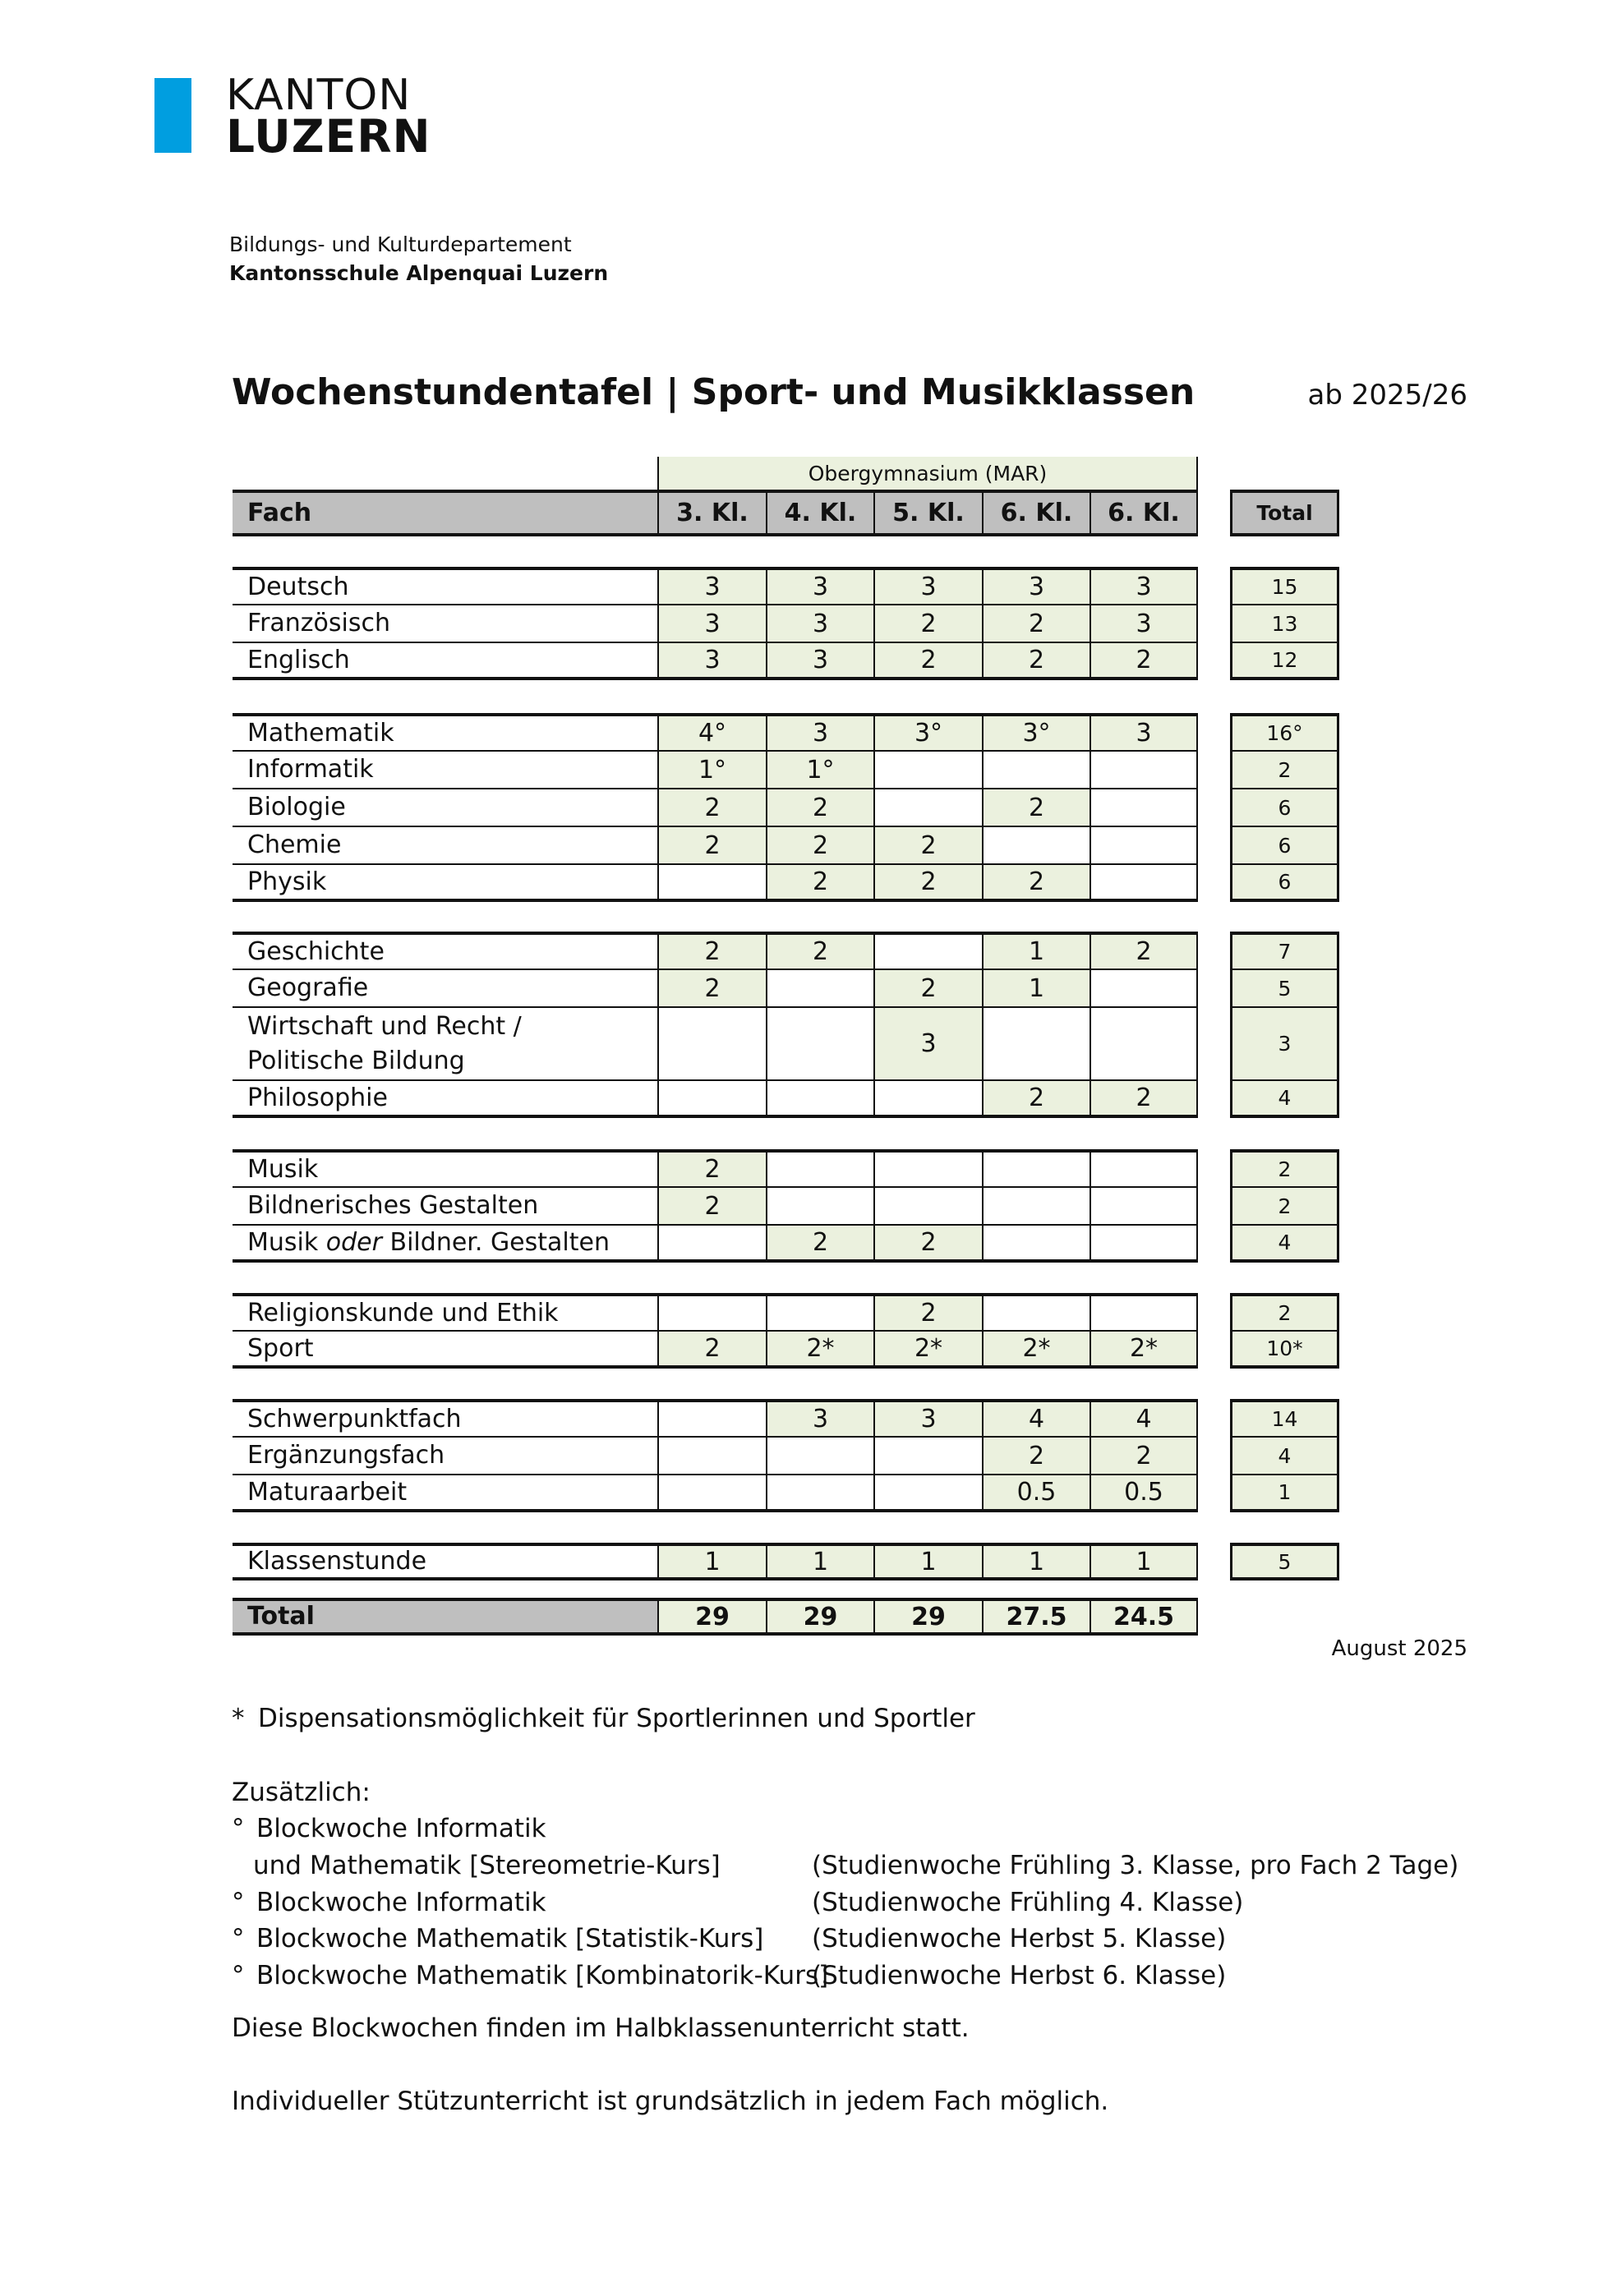 The image size is (1617, 2296). I want to click on school: Kantonsschule Alpenquai Luzern, so click(419, 273).